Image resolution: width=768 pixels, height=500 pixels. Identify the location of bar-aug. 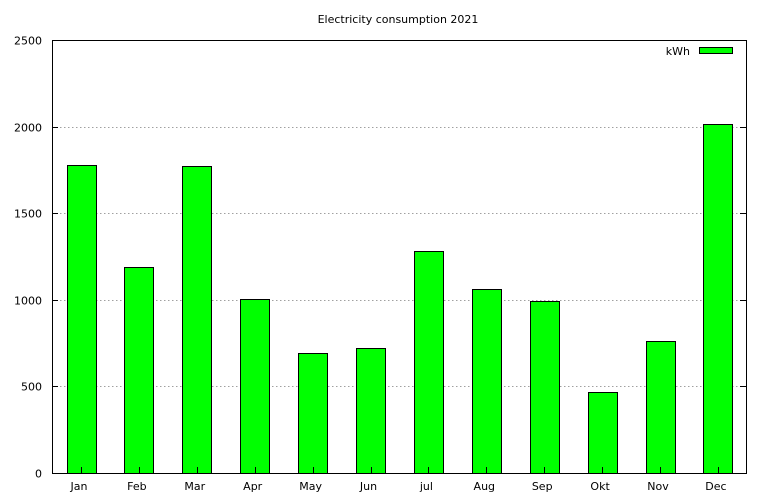
(487, 381).